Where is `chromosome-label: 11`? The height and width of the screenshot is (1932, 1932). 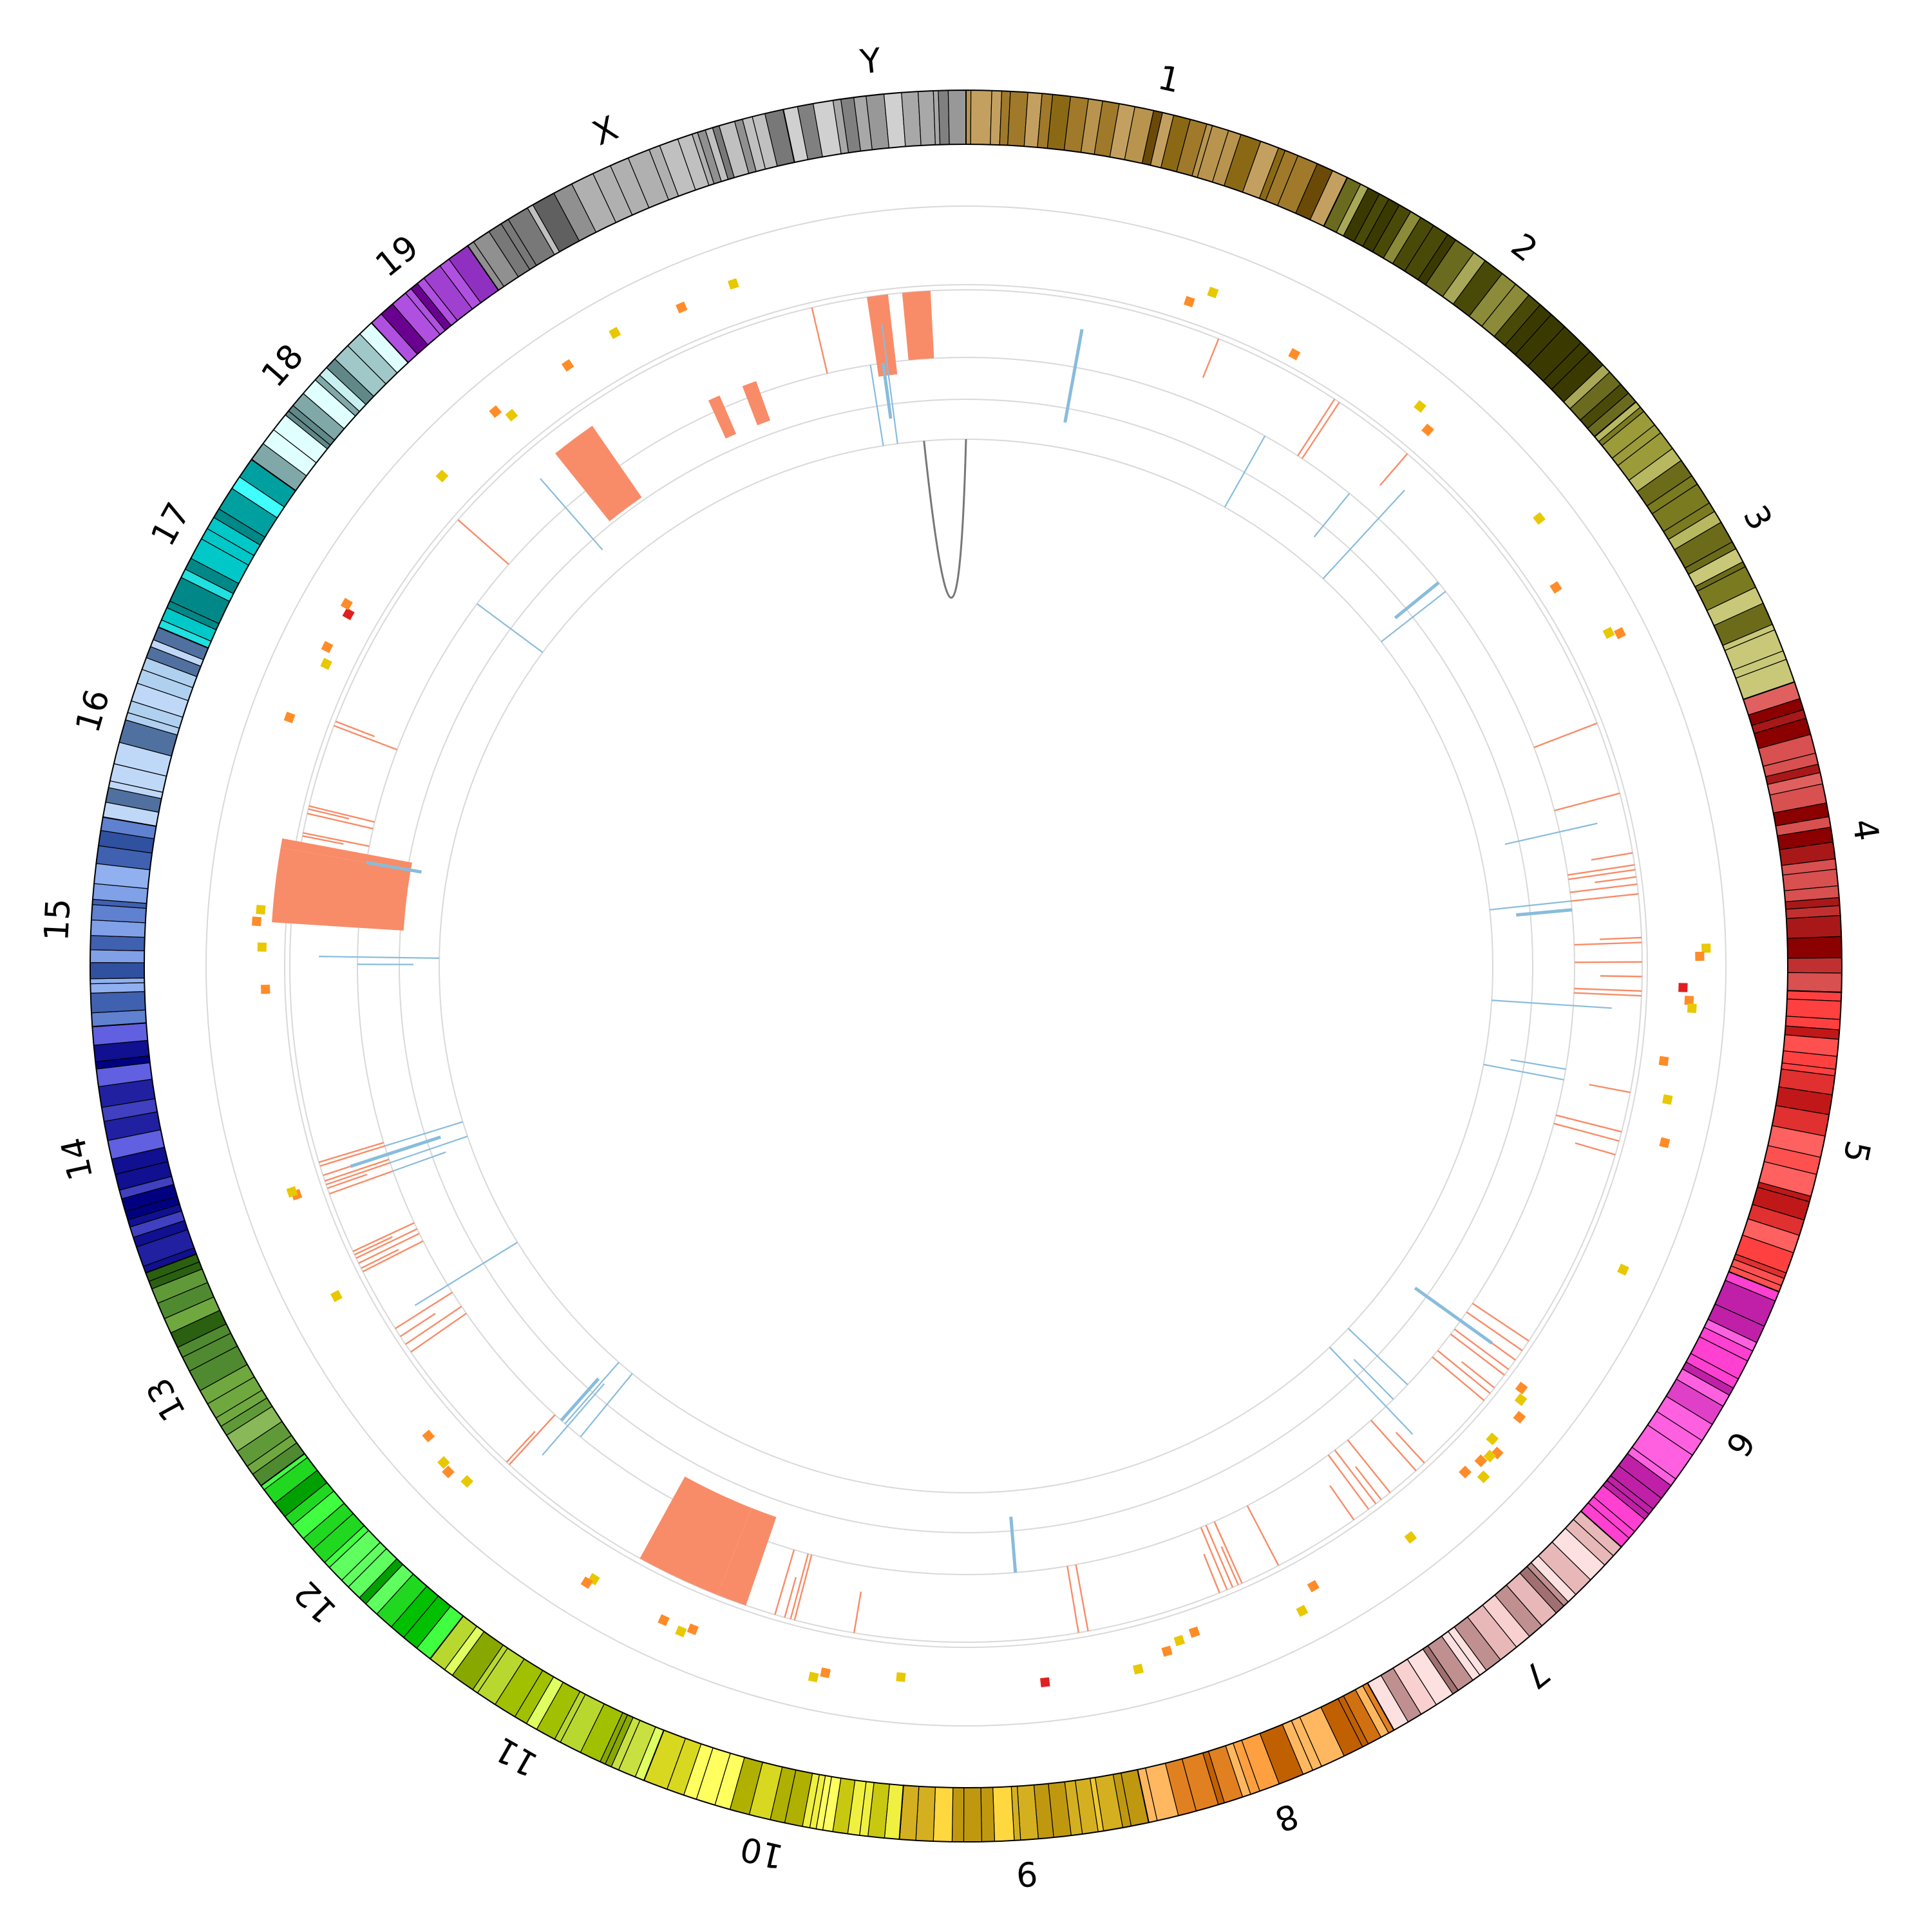
chromosome-label: 11 is located at coordinates (516, 1756).